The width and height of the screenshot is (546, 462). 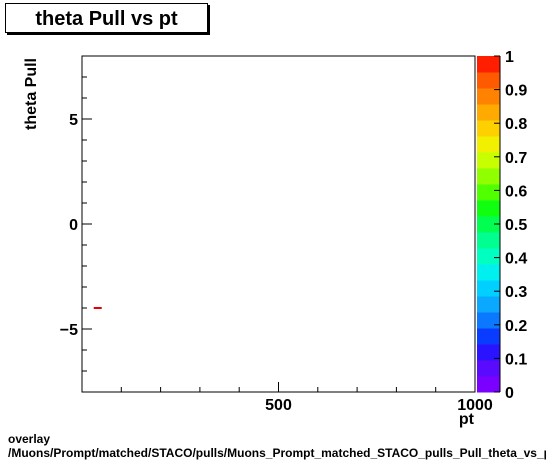 I want to click on y-axis: −5 0 5, so click(x=76, y=224).